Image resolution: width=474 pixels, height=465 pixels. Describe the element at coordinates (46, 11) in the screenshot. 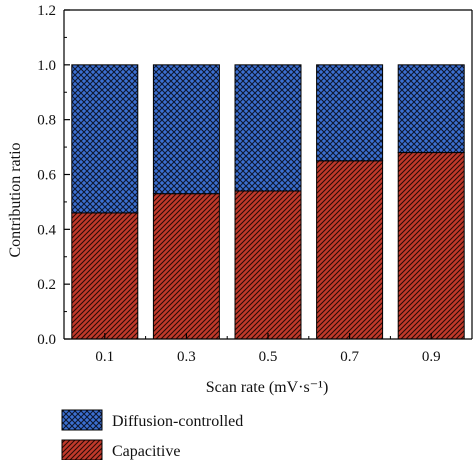

I see `y-tick-label: 1.2` at that location.